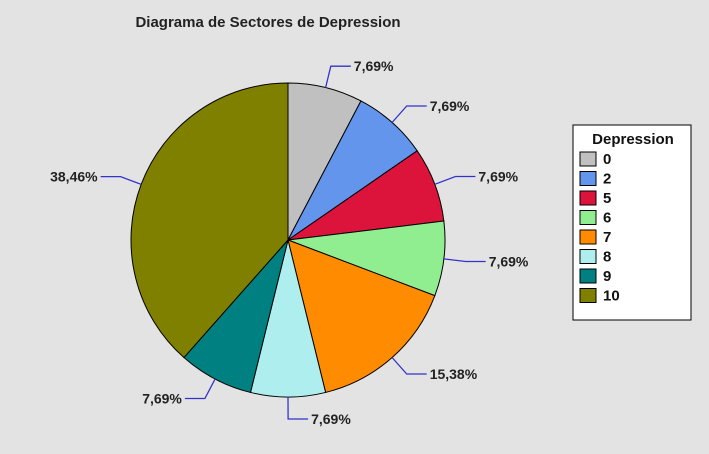  I want to click on legend-label-0: 0, so click(607, 159).